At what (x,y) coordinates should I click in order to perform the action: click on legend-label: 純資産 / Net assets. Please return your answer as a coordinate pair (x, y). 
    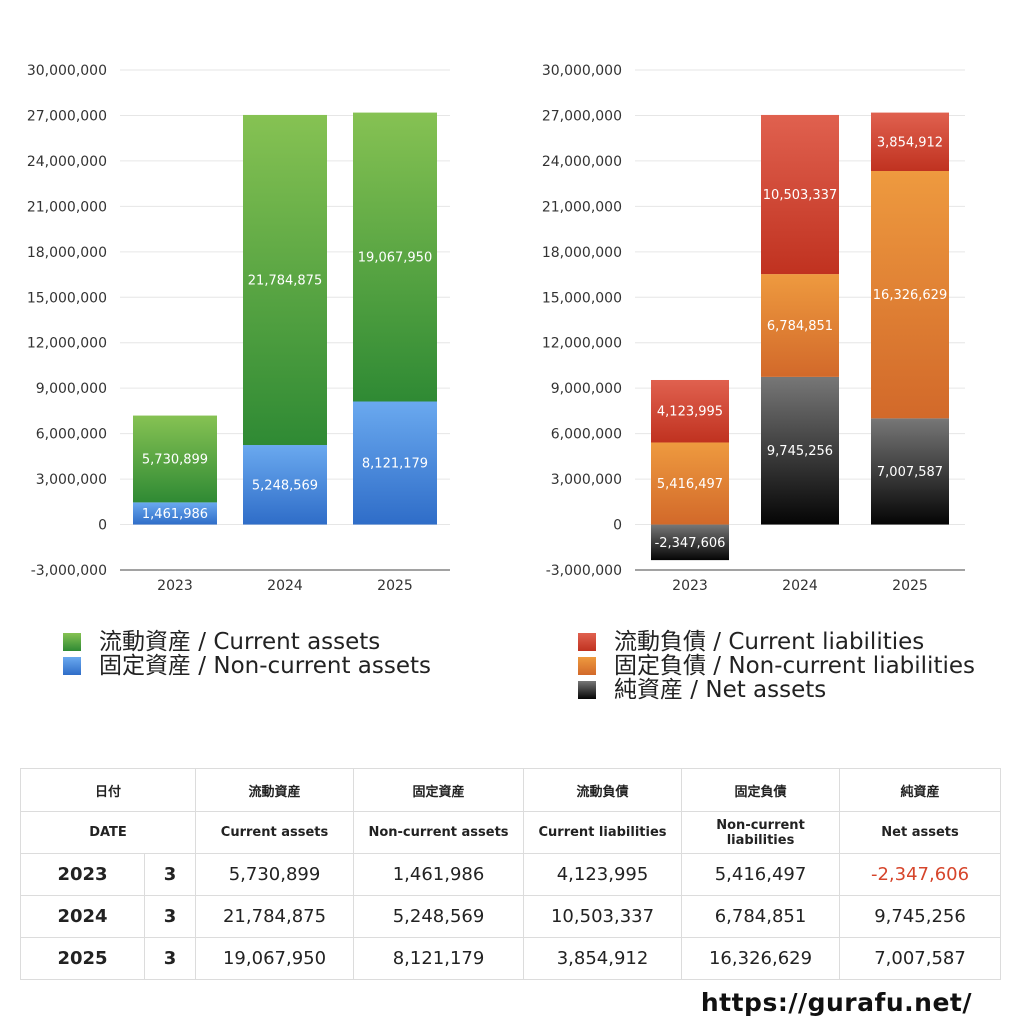
    Looking at the image, I should click on (720, 690).